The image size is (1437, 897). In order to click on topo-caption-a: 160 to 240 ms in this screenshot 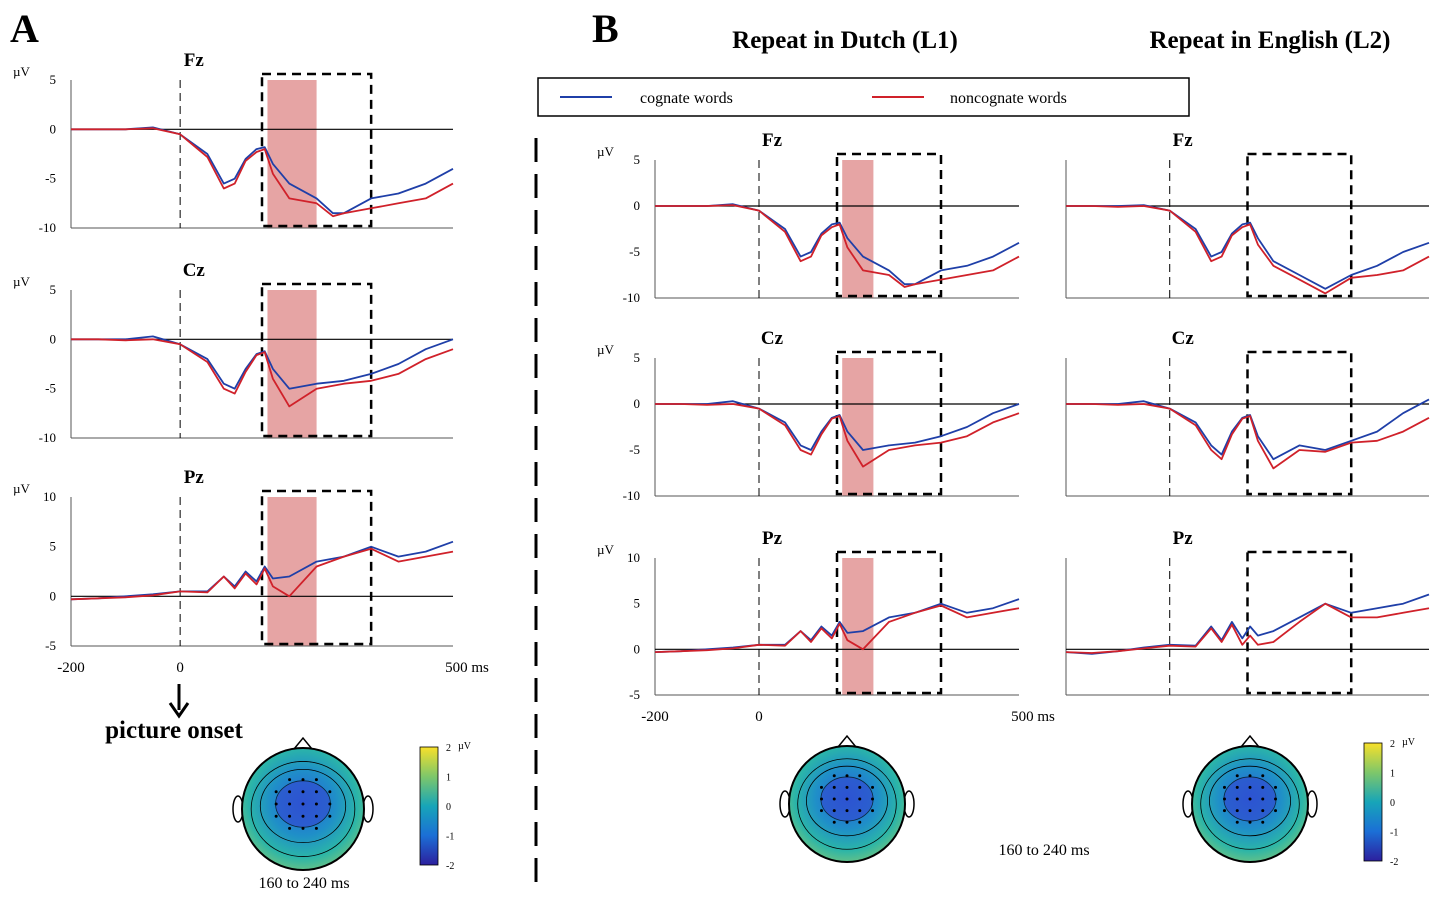, I will do `click(303, 883)`.